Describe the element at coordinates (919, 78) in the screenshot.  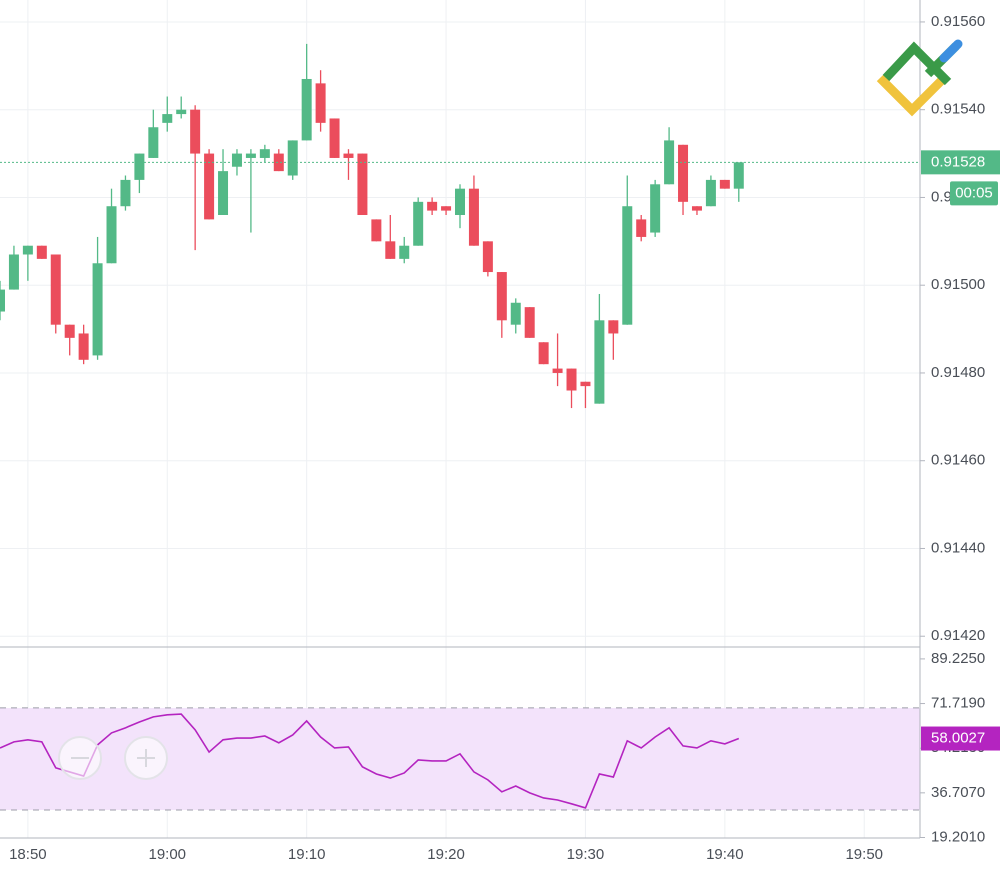
I see `logo` at that location.